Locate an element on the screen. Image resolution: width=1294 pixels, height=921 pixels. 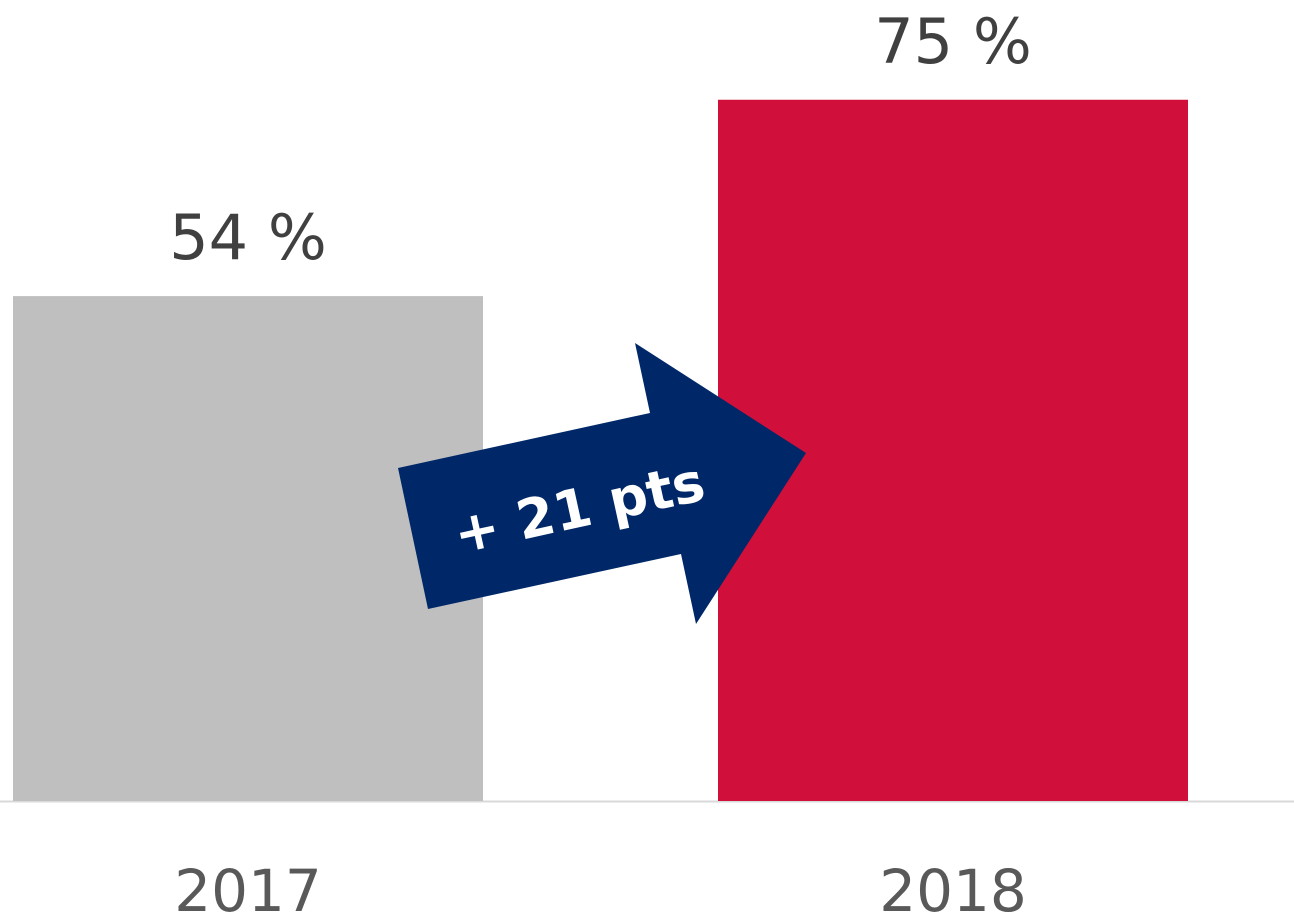
x-tick-label: 2017 is located at coordinates (248, 889).